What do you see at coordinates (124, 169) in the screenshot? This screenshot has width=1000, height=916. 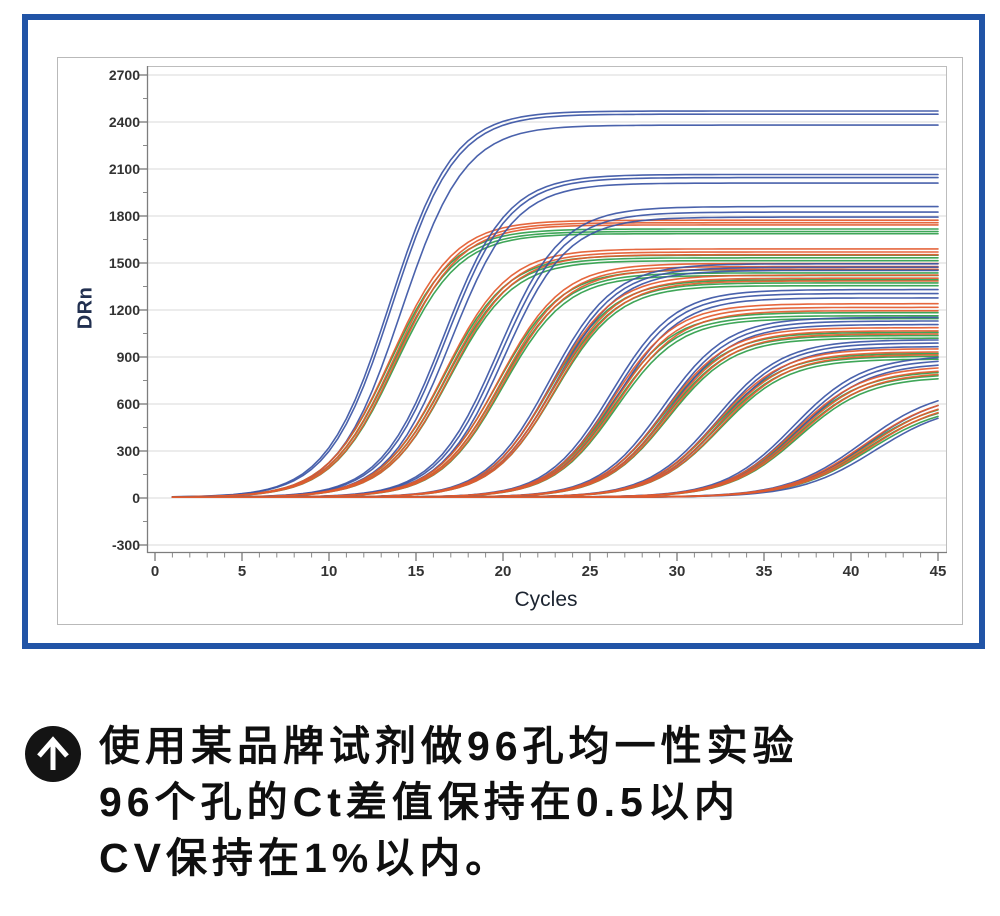 I see `y-tick-label: 2100` at bounding box center [124, 169].